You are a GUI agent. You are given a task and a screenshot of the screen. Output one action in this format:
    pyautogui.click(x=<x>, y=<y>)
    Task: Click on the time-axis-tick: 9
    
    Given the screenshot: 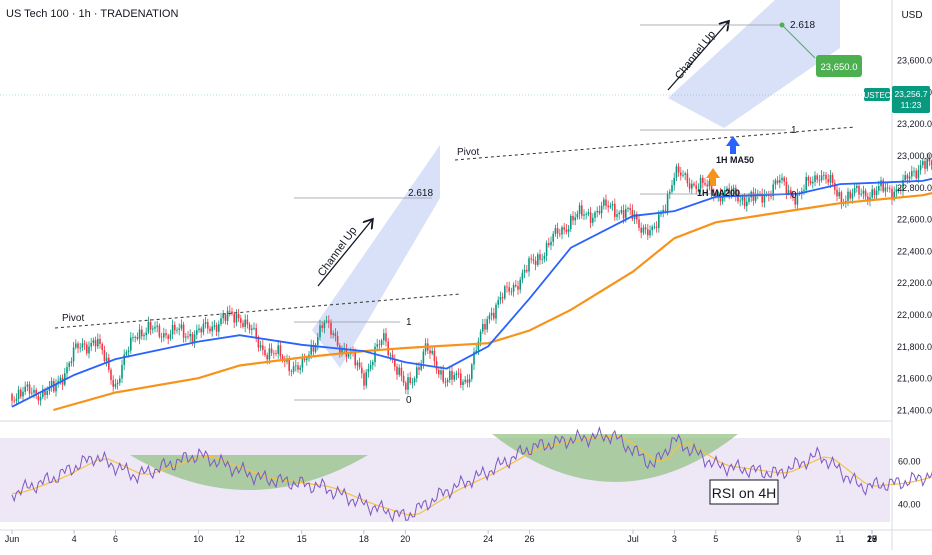 What is the action you would take?
    pyautogui.click(x=798, y=539)
    